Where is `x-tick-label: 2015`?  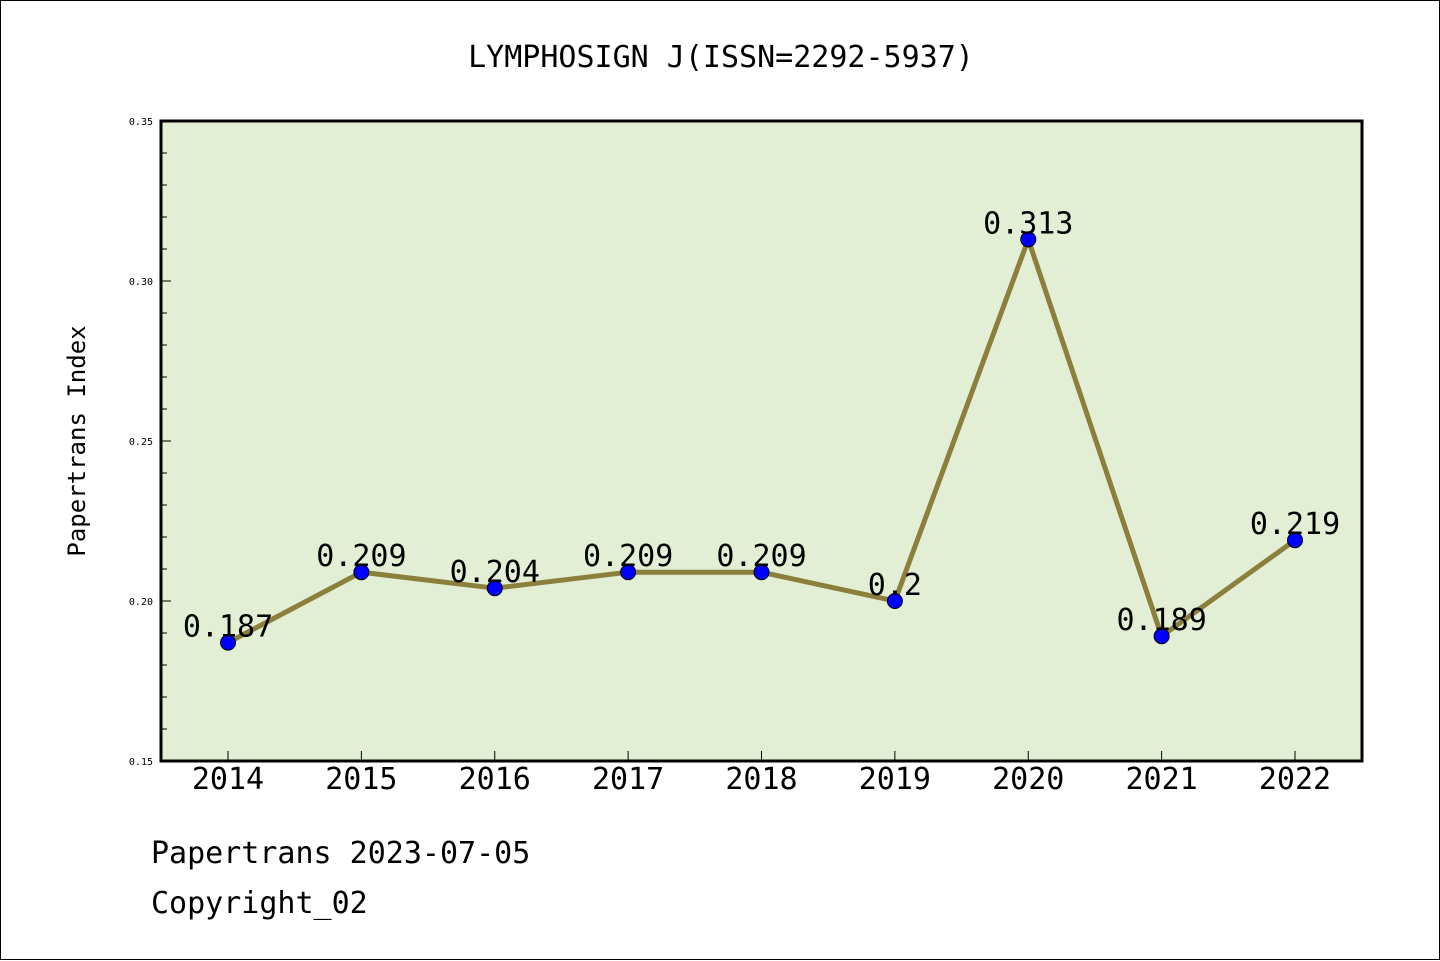
x-tick-label: 2015 is located at coordinates (361, 779).